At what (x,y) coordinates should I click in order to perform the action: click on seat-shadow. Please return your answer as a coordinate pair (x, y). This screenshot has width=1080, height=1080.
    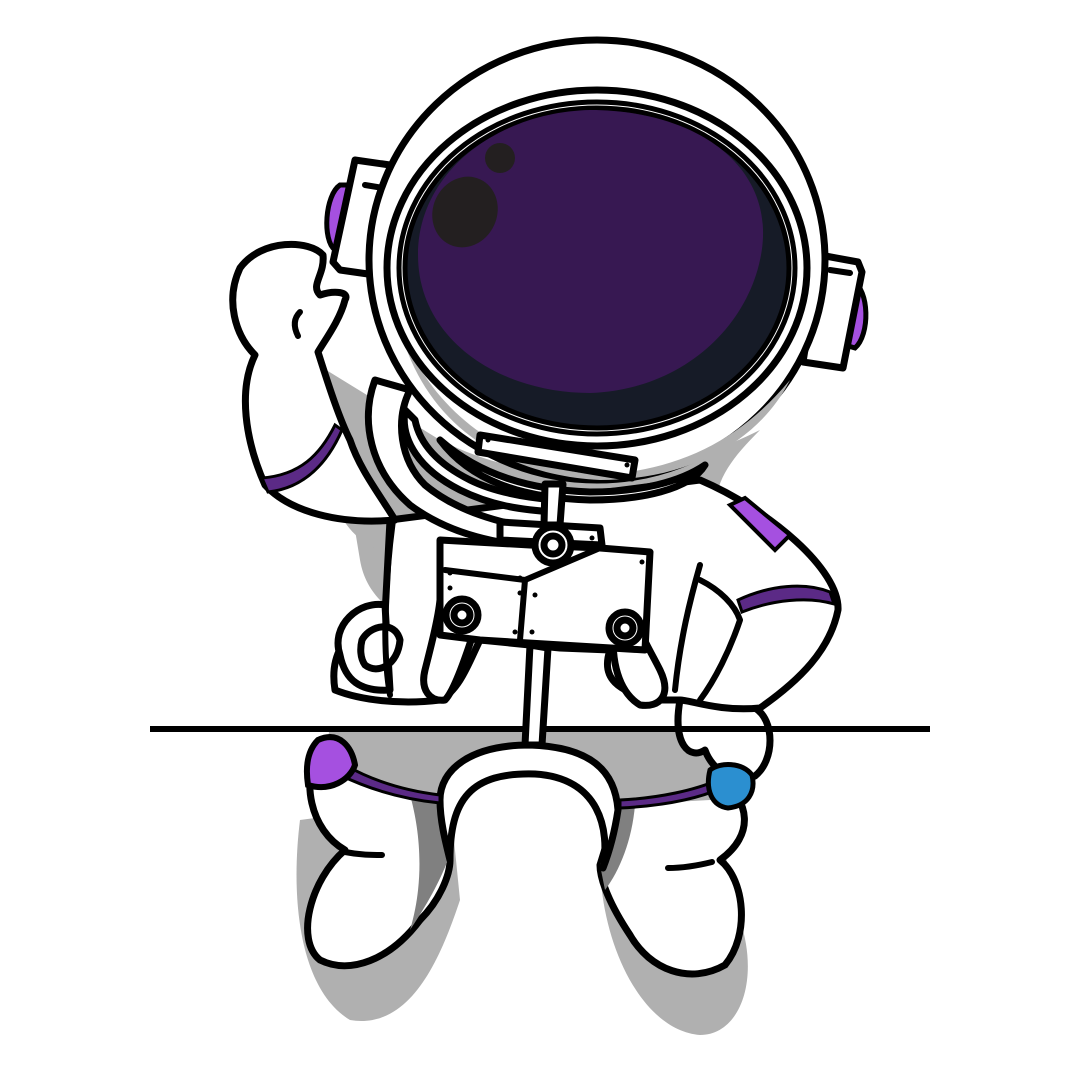
    Looking at the image, I should click on (528, 766).